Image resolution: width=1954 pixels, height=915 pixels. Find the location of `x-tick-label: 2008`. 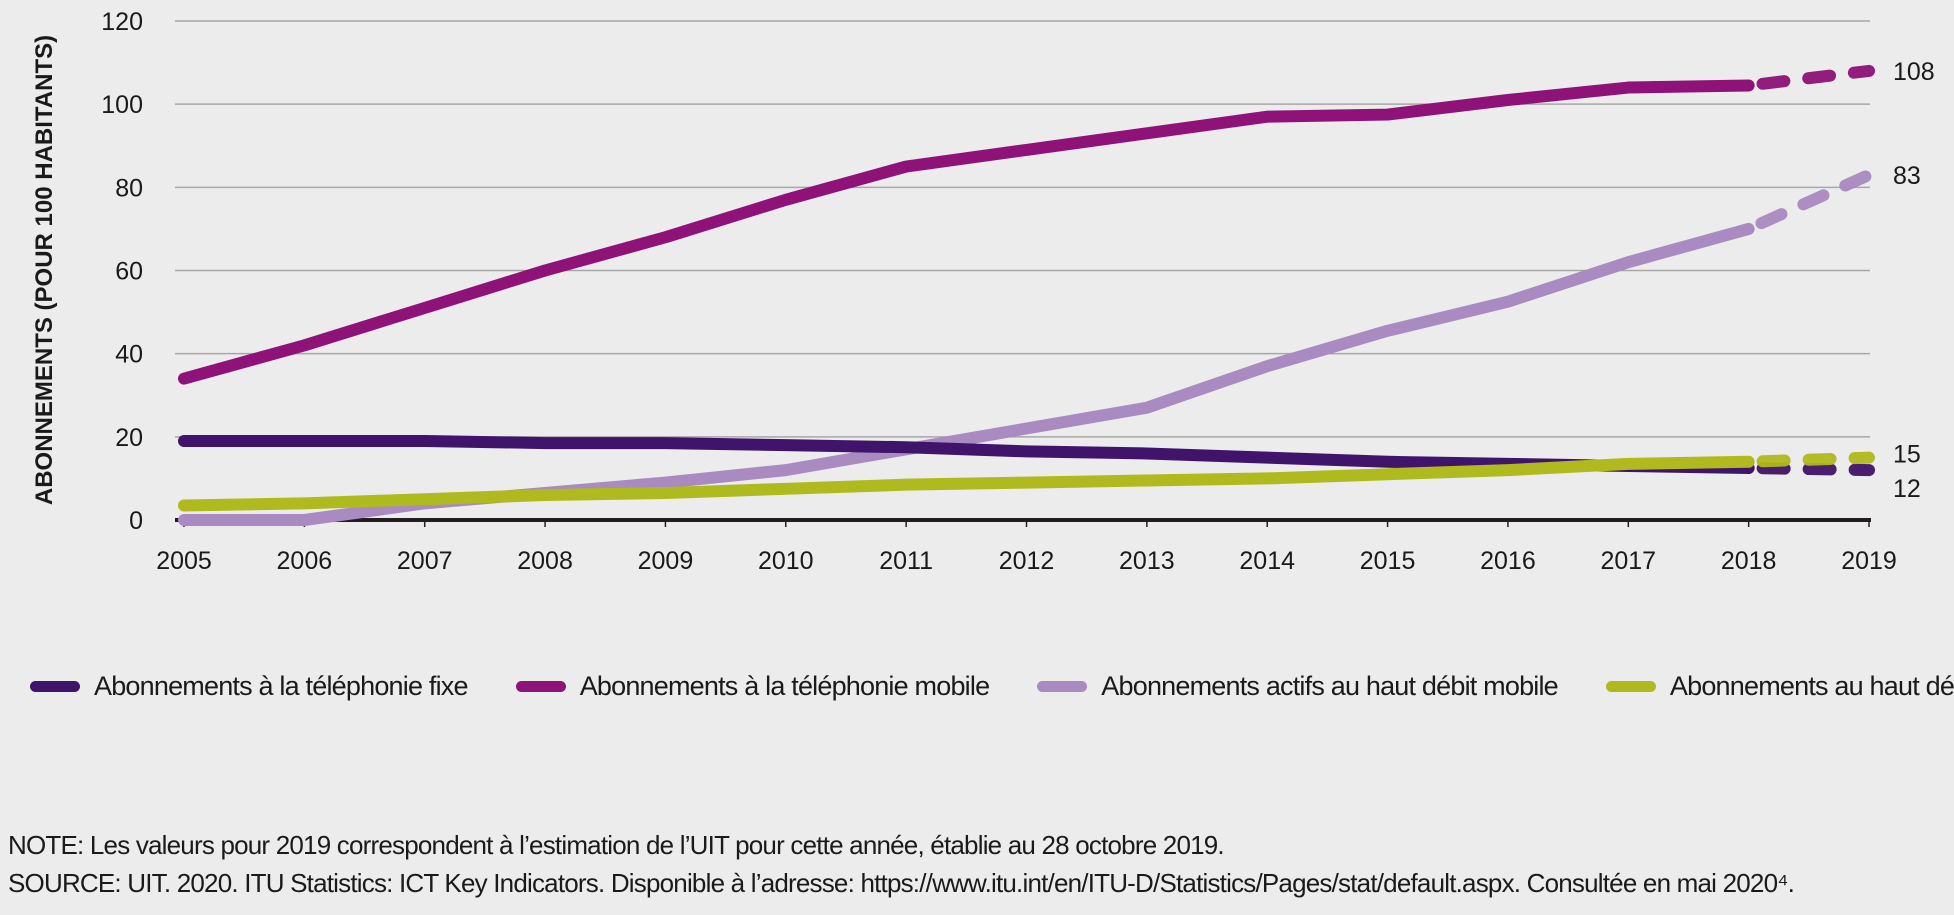

x-tick-label: 2008 is located at coordinates (545, 561).